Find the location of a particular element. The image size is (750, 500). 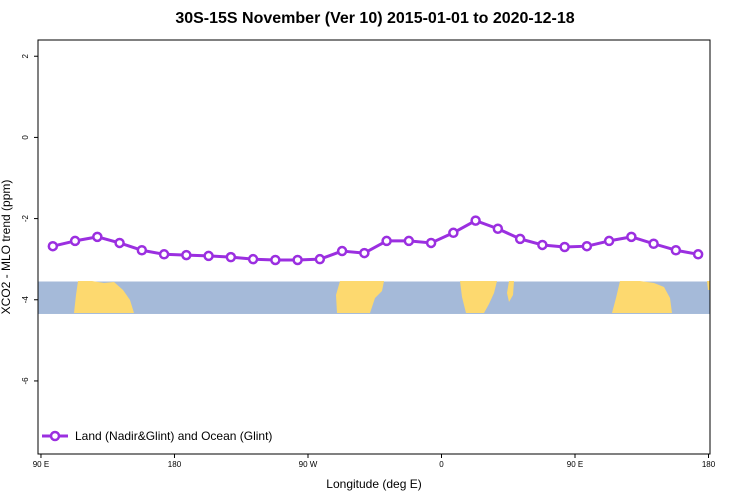

y-axis: 2 0 -2 -4 -6 is located at coordinates (29, 219).